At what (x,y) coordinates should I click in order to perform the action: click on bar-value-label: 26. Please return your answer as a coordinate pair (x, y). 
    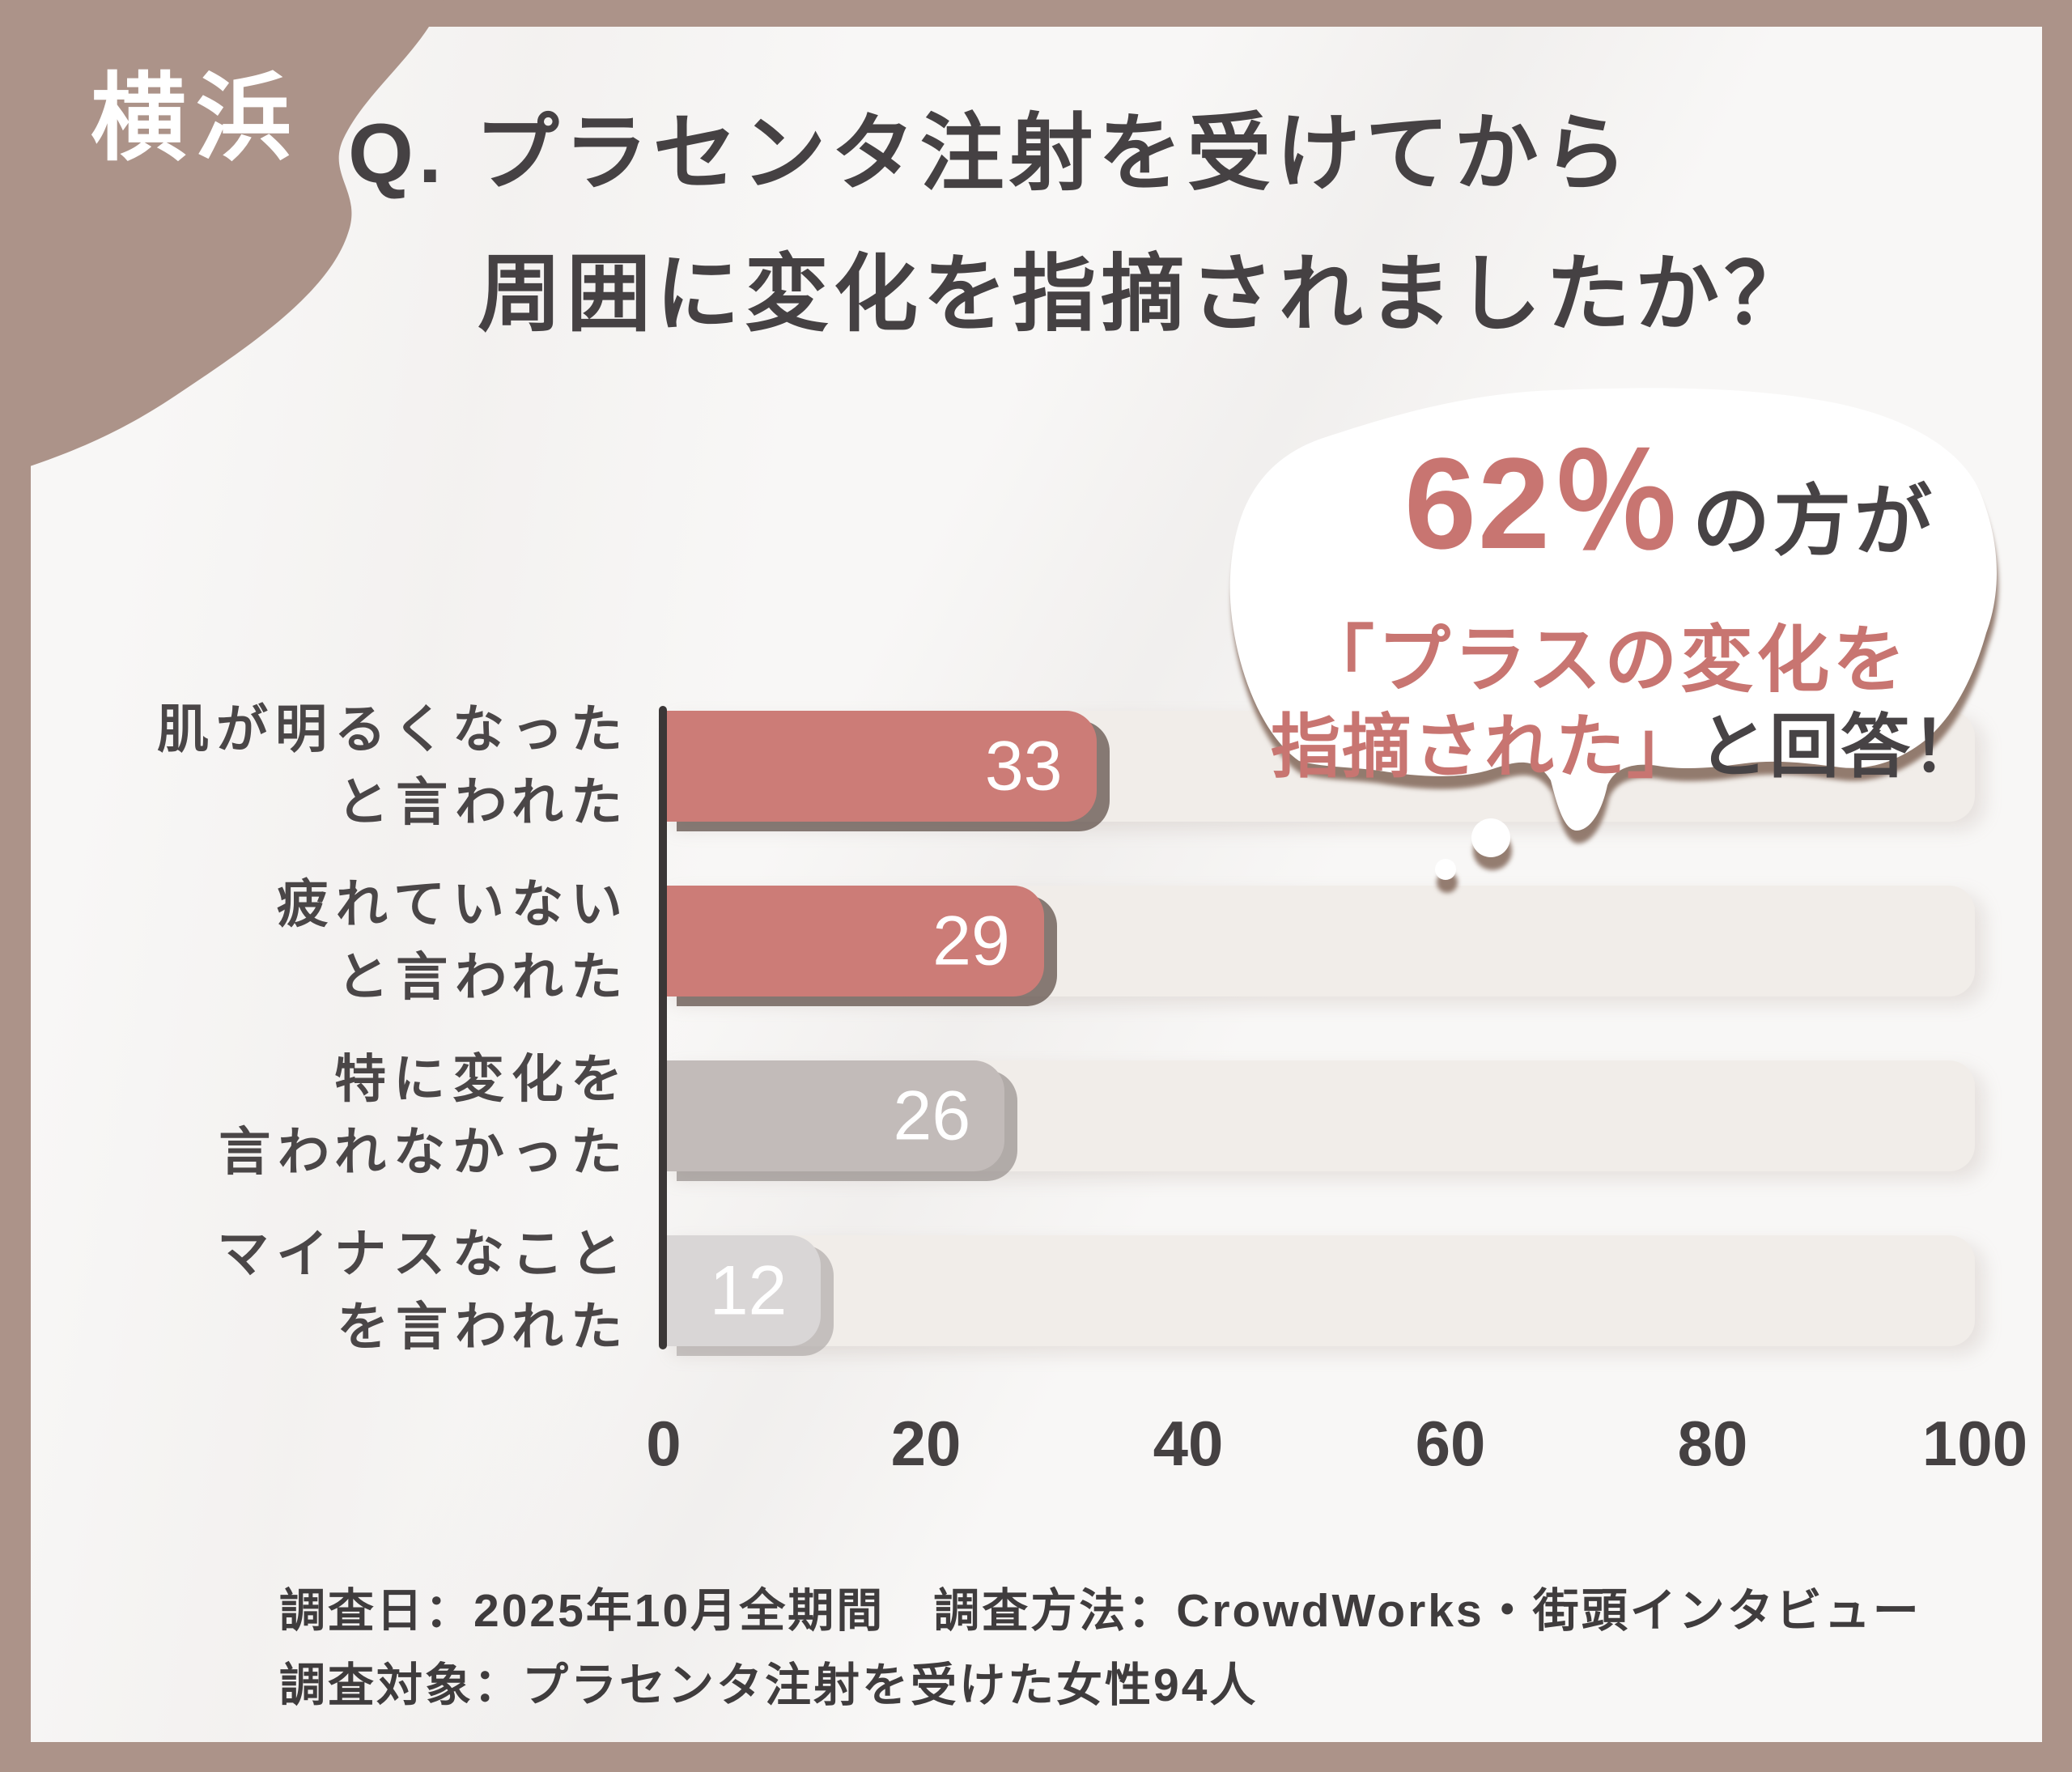
    Looking at the image, I should click on (932, 1116).